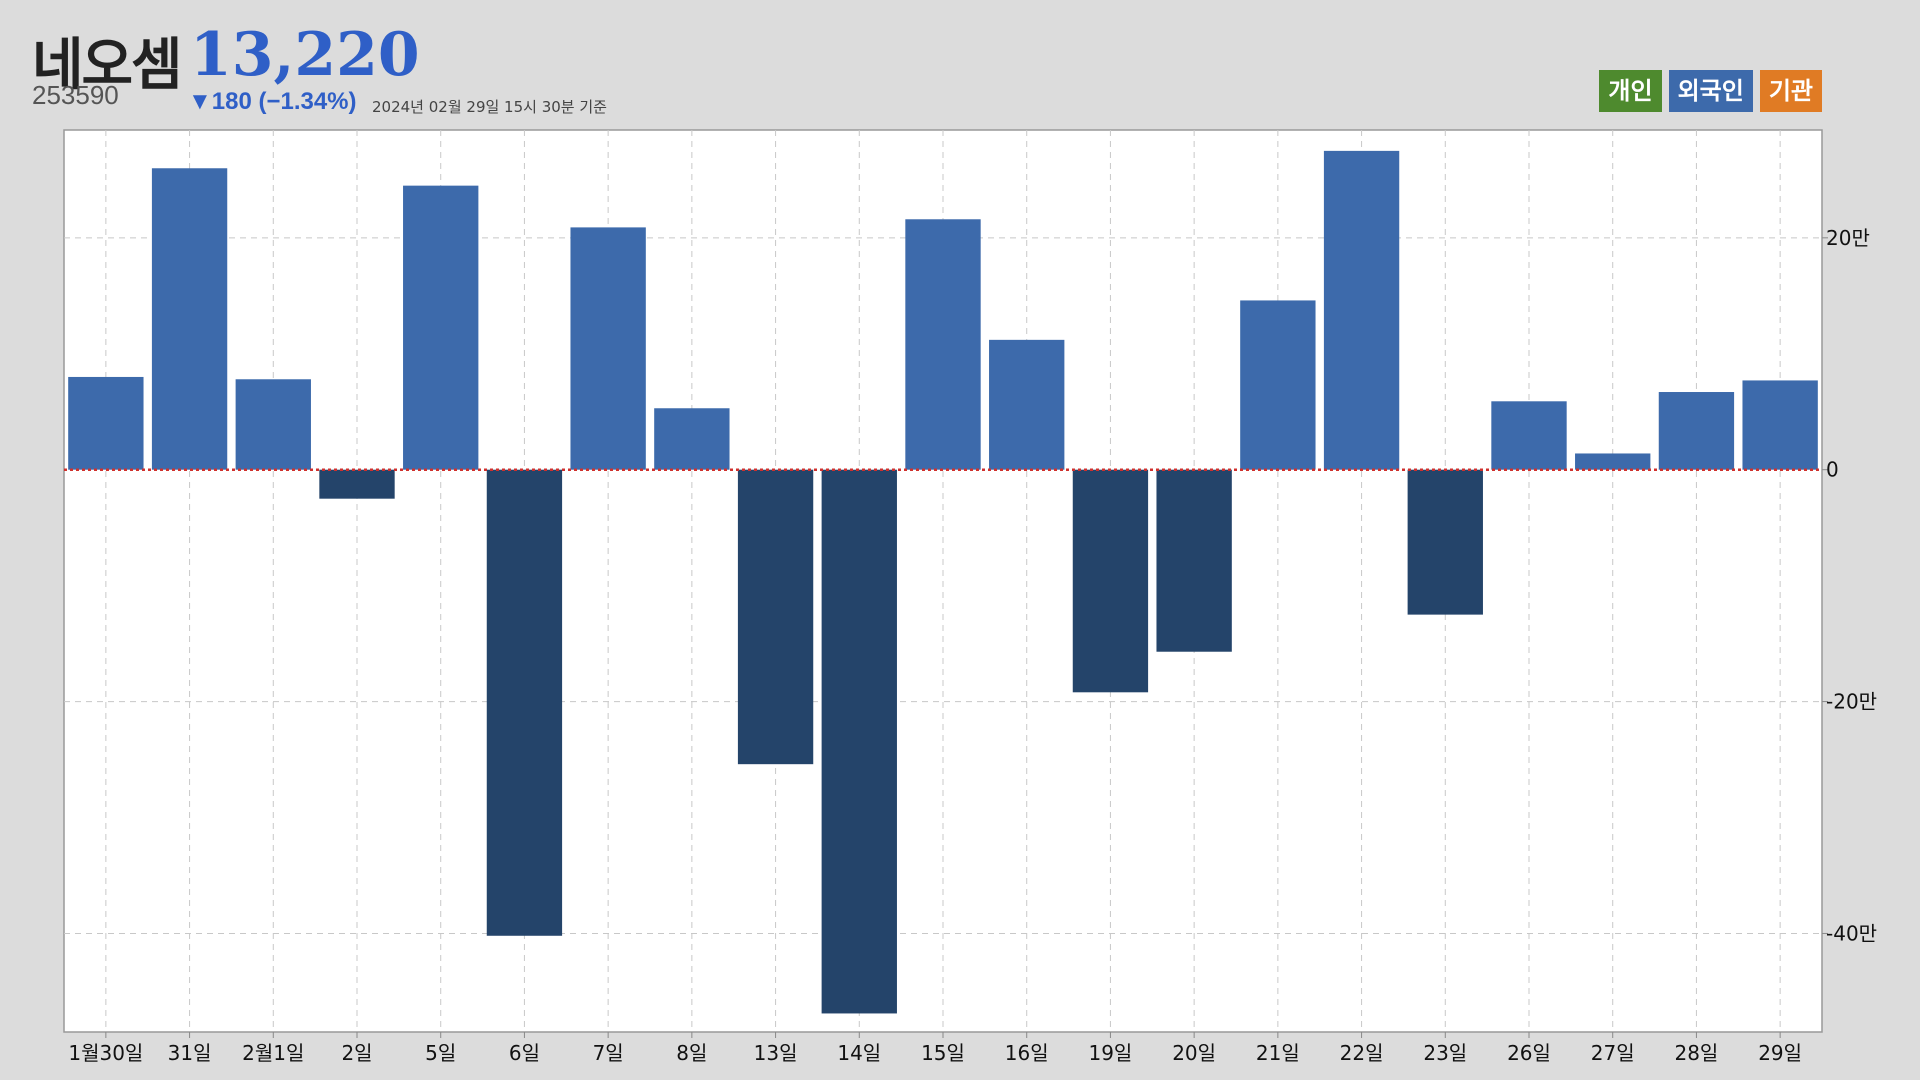  I want to click on x-tick-label: 27일, so click(1613, 1053).